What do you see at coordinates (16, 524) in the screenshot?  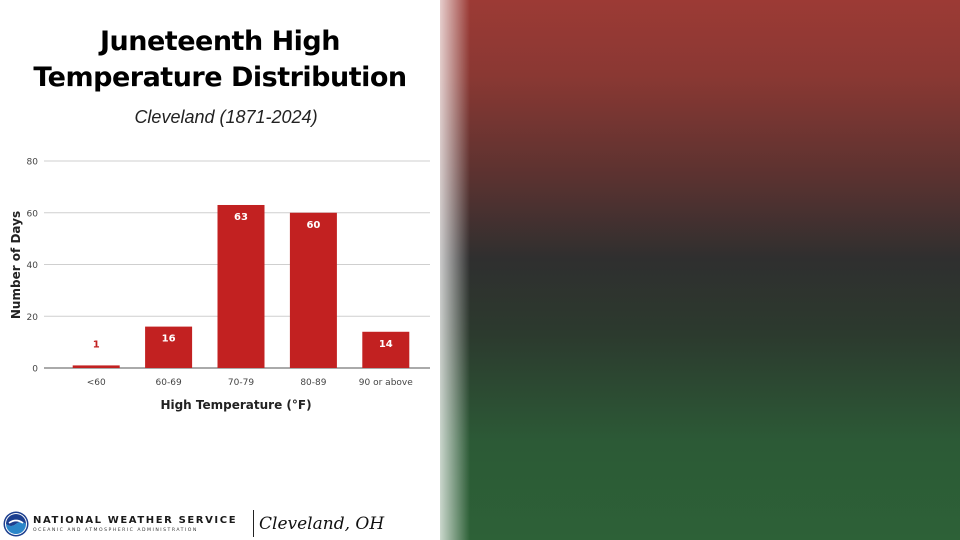 I see `noaa-logo-icon` at bounding box center [16, 524].